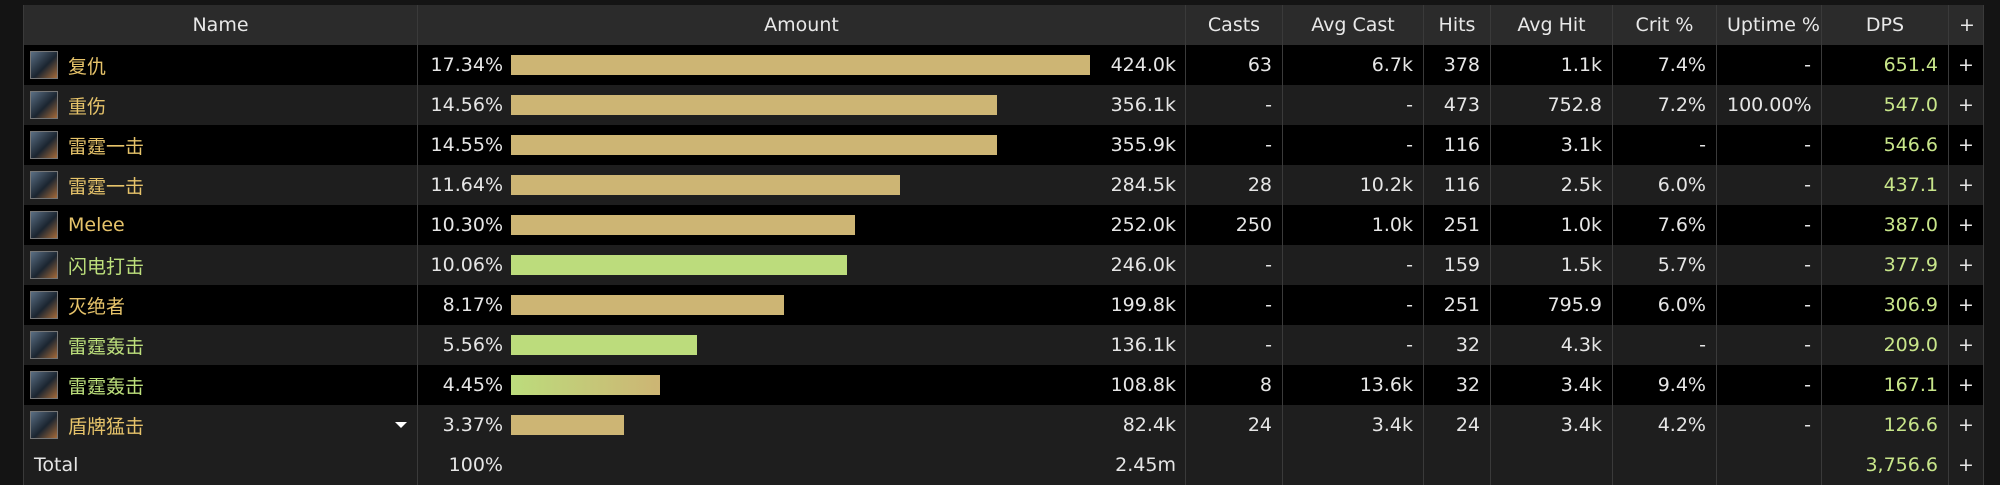  Describe the element at coordinates (401, 425) in the screenshot. I see `expand-caret` at that location.